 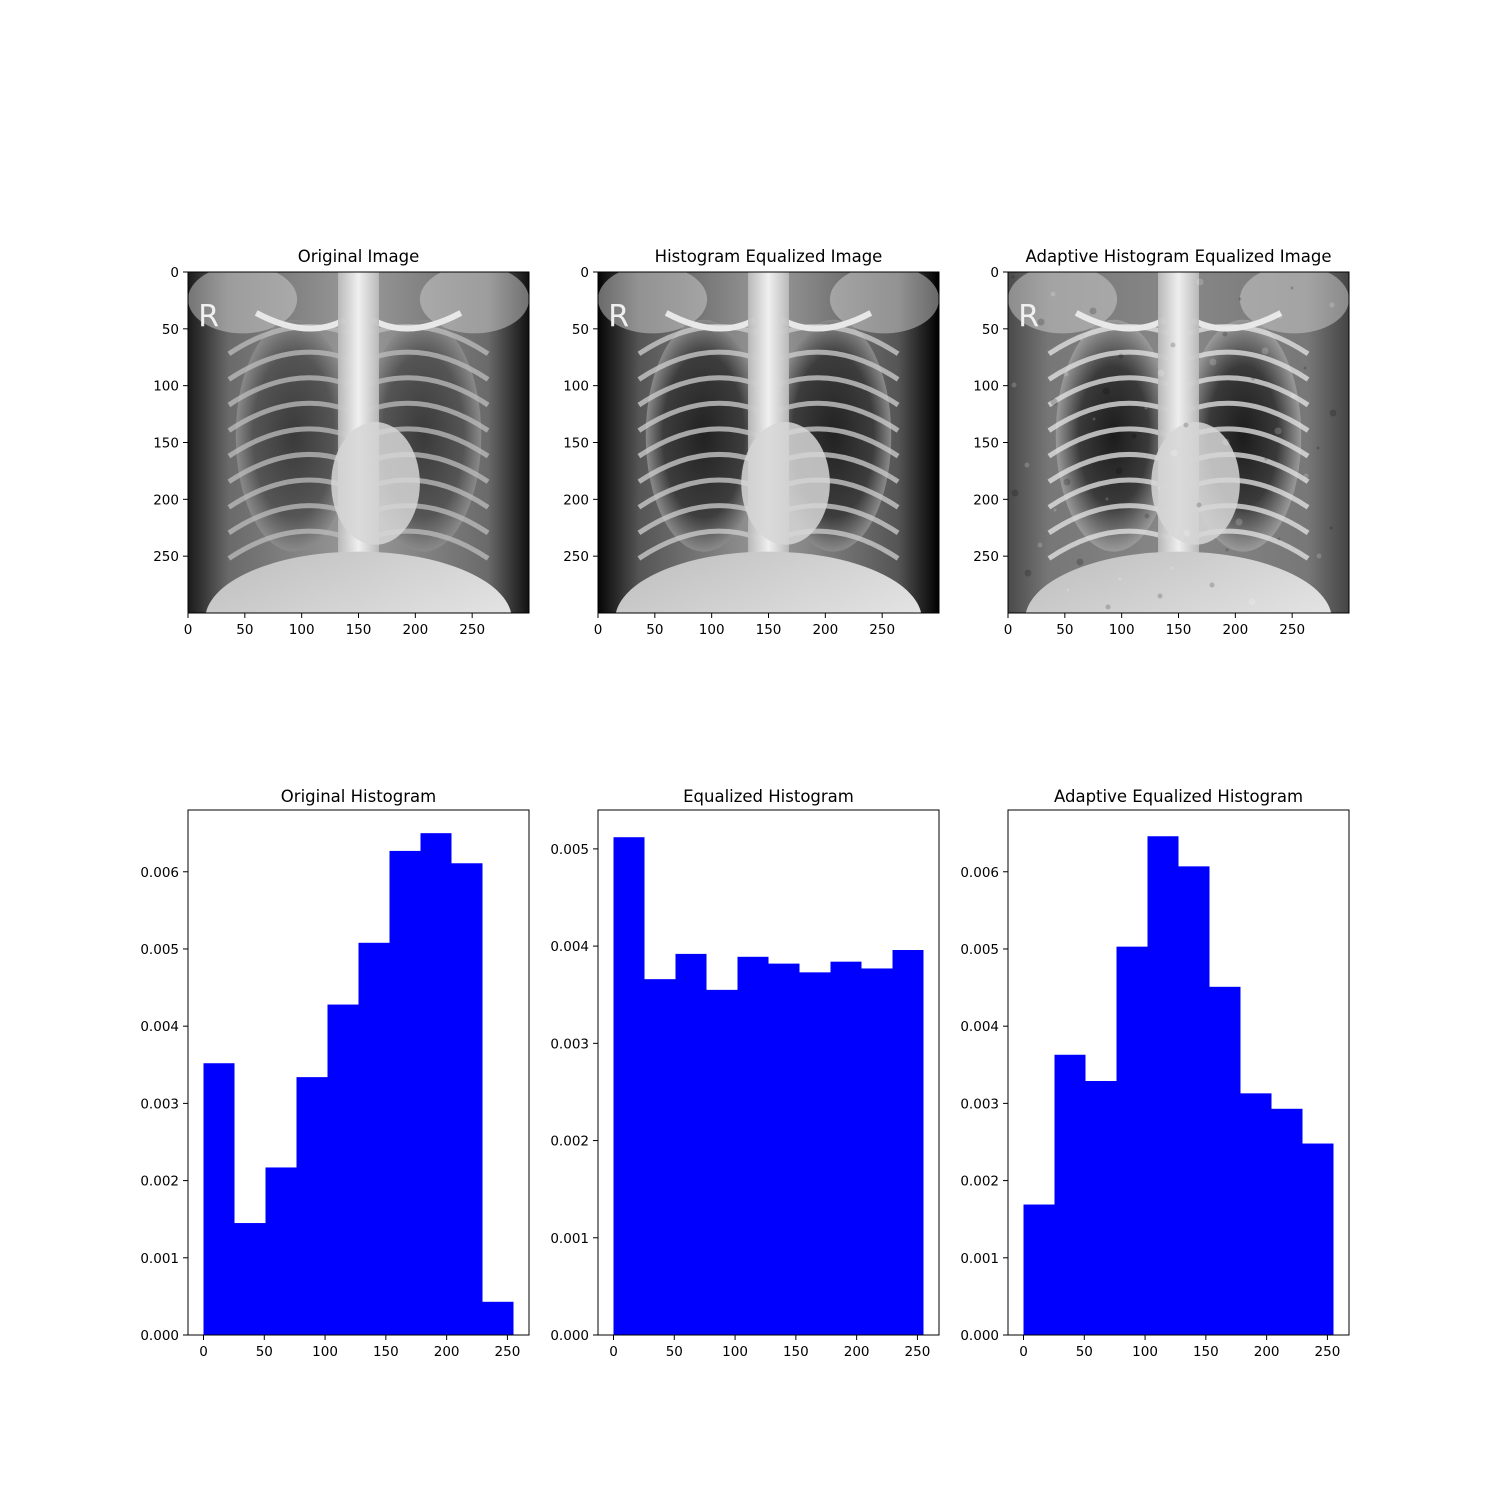 I want to click on y-tick-label: 0.000, so click(x=159, y=1336).